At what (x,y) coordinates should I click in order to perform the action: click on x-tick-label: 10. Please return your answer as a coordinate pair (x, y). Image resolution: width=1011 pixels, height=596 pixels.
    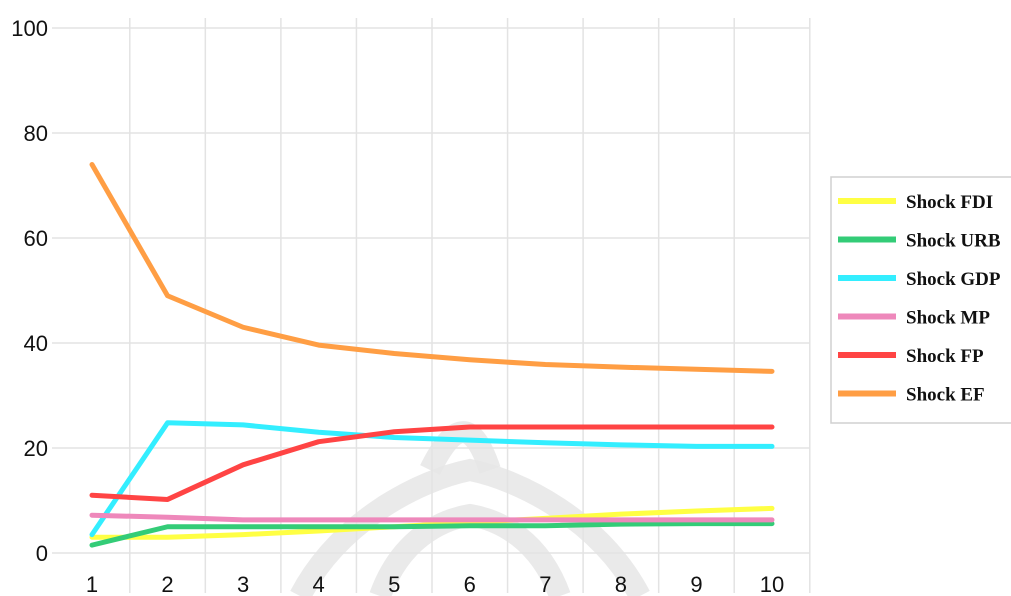
    Looking at the image, I should click on (772, 584).